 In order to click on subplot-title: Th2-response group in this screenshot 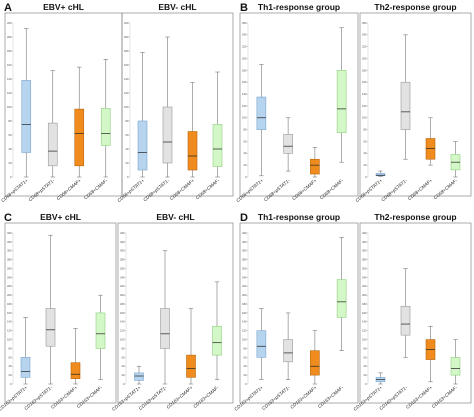, I will do `click(415, 7)`.